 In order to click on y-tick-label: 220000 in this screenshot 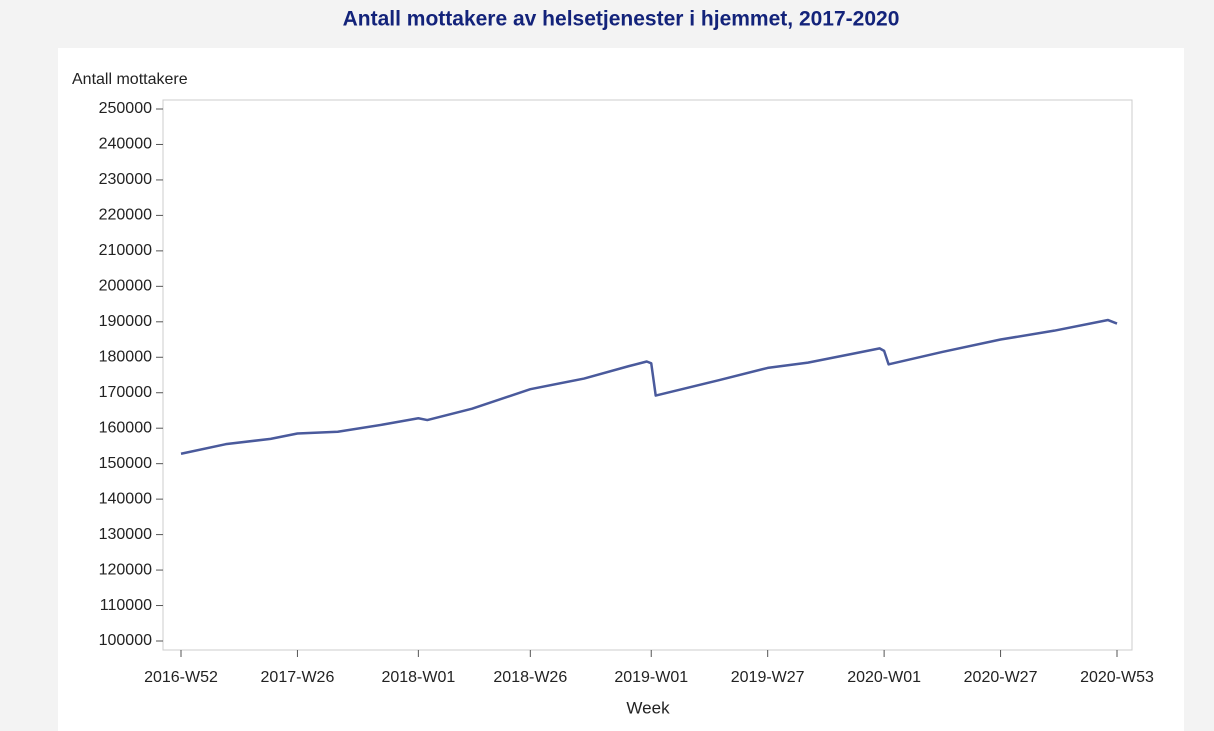, I will do `click(125, 215)`.